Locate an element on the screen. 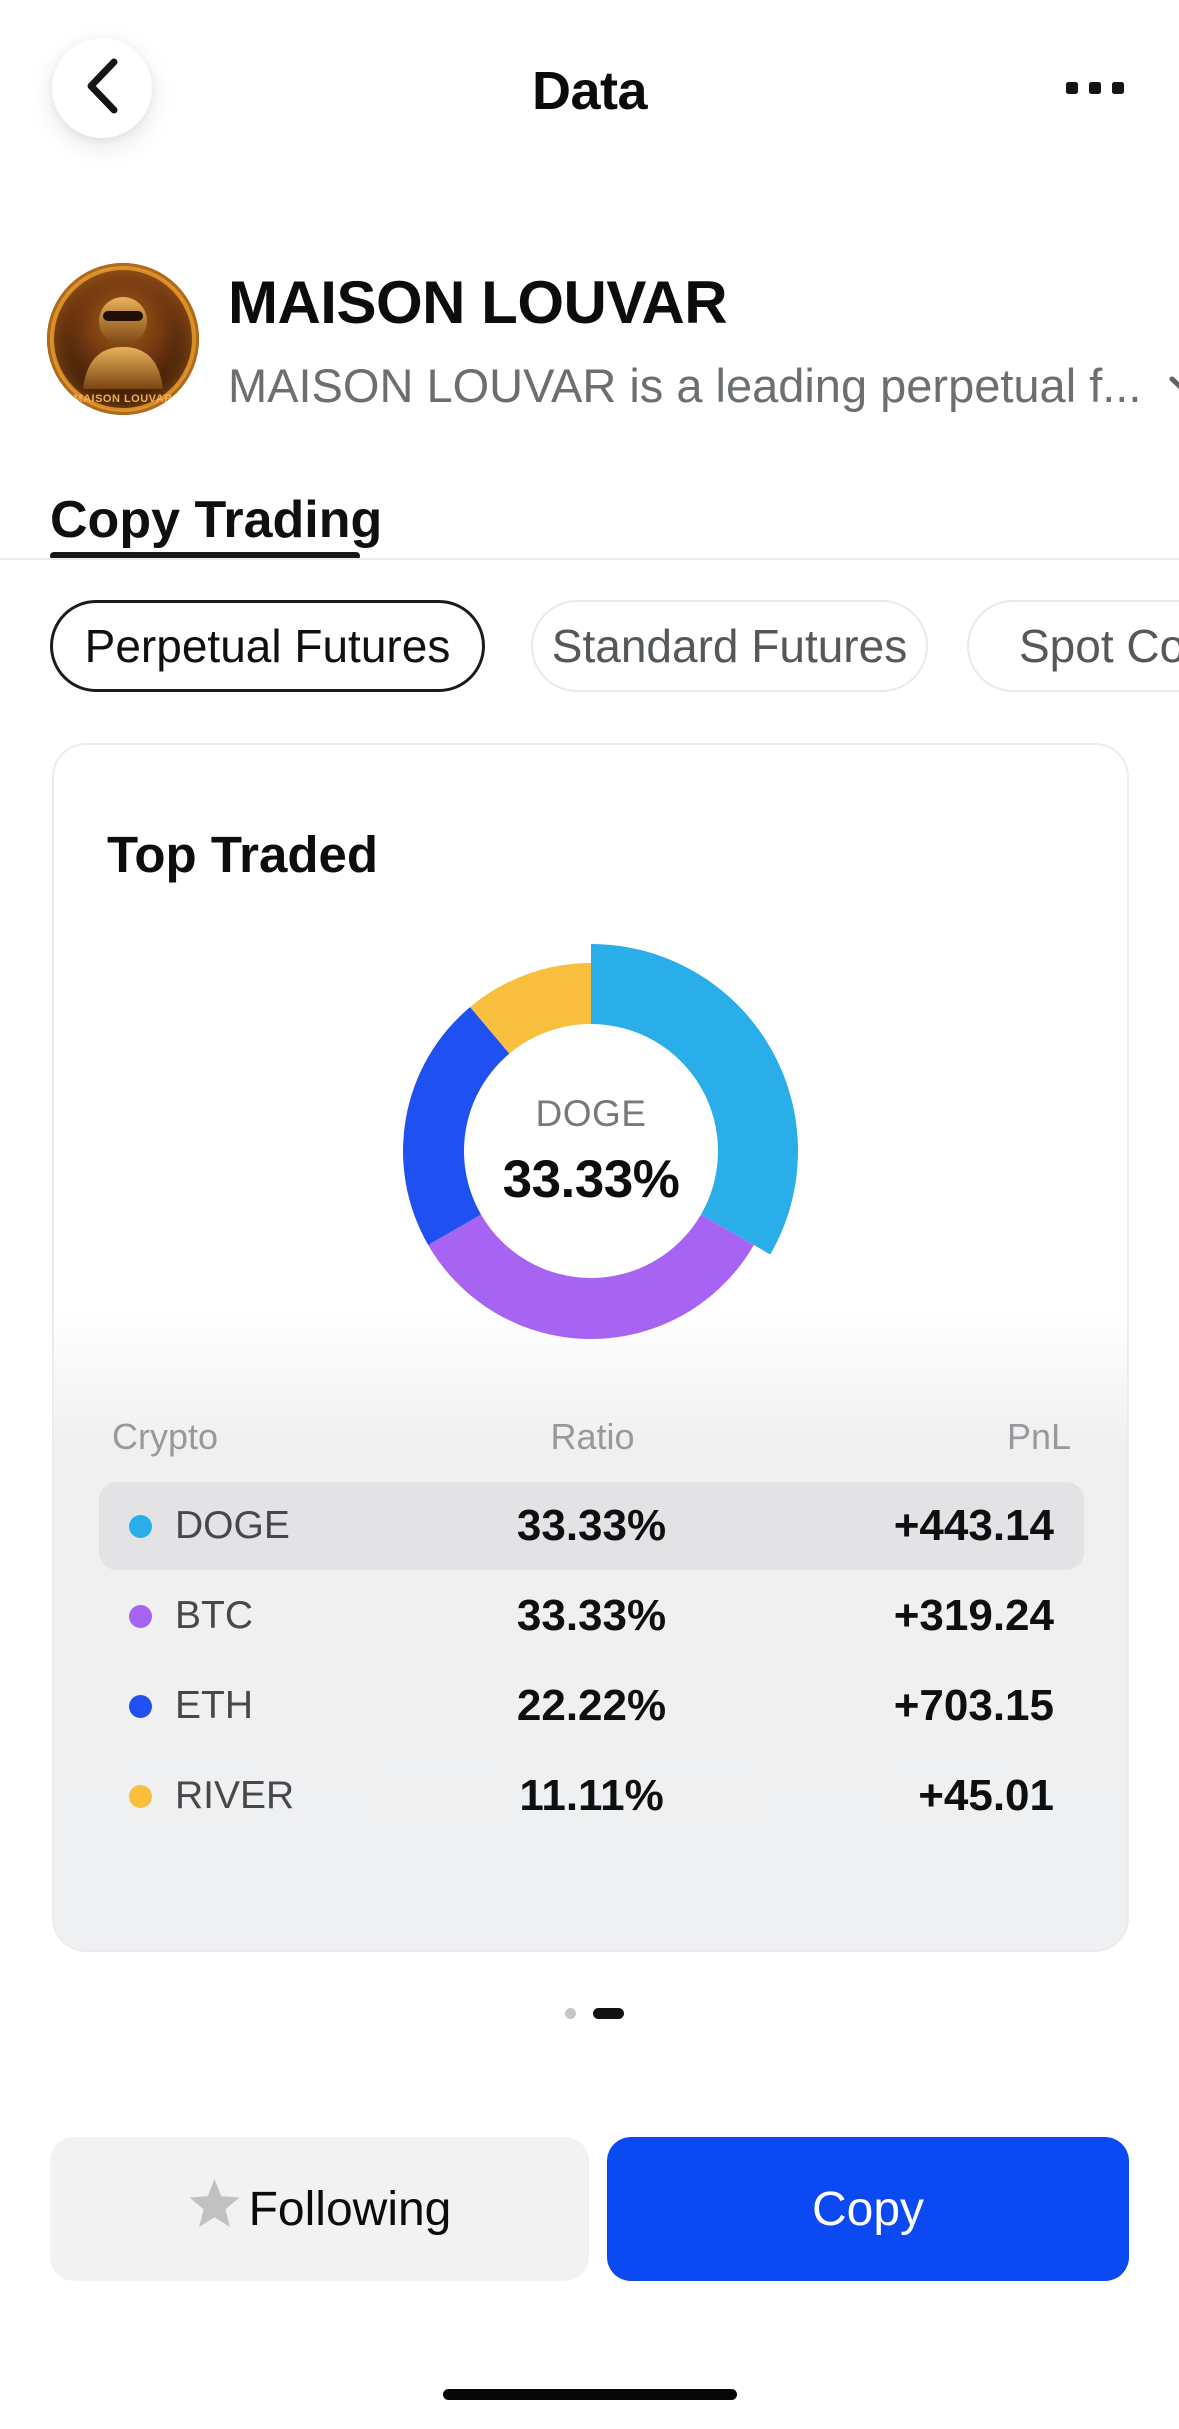 The height and width of the screenshot is (2429, 1179). page-dot-inactive is located at coordinates (570, 2013).